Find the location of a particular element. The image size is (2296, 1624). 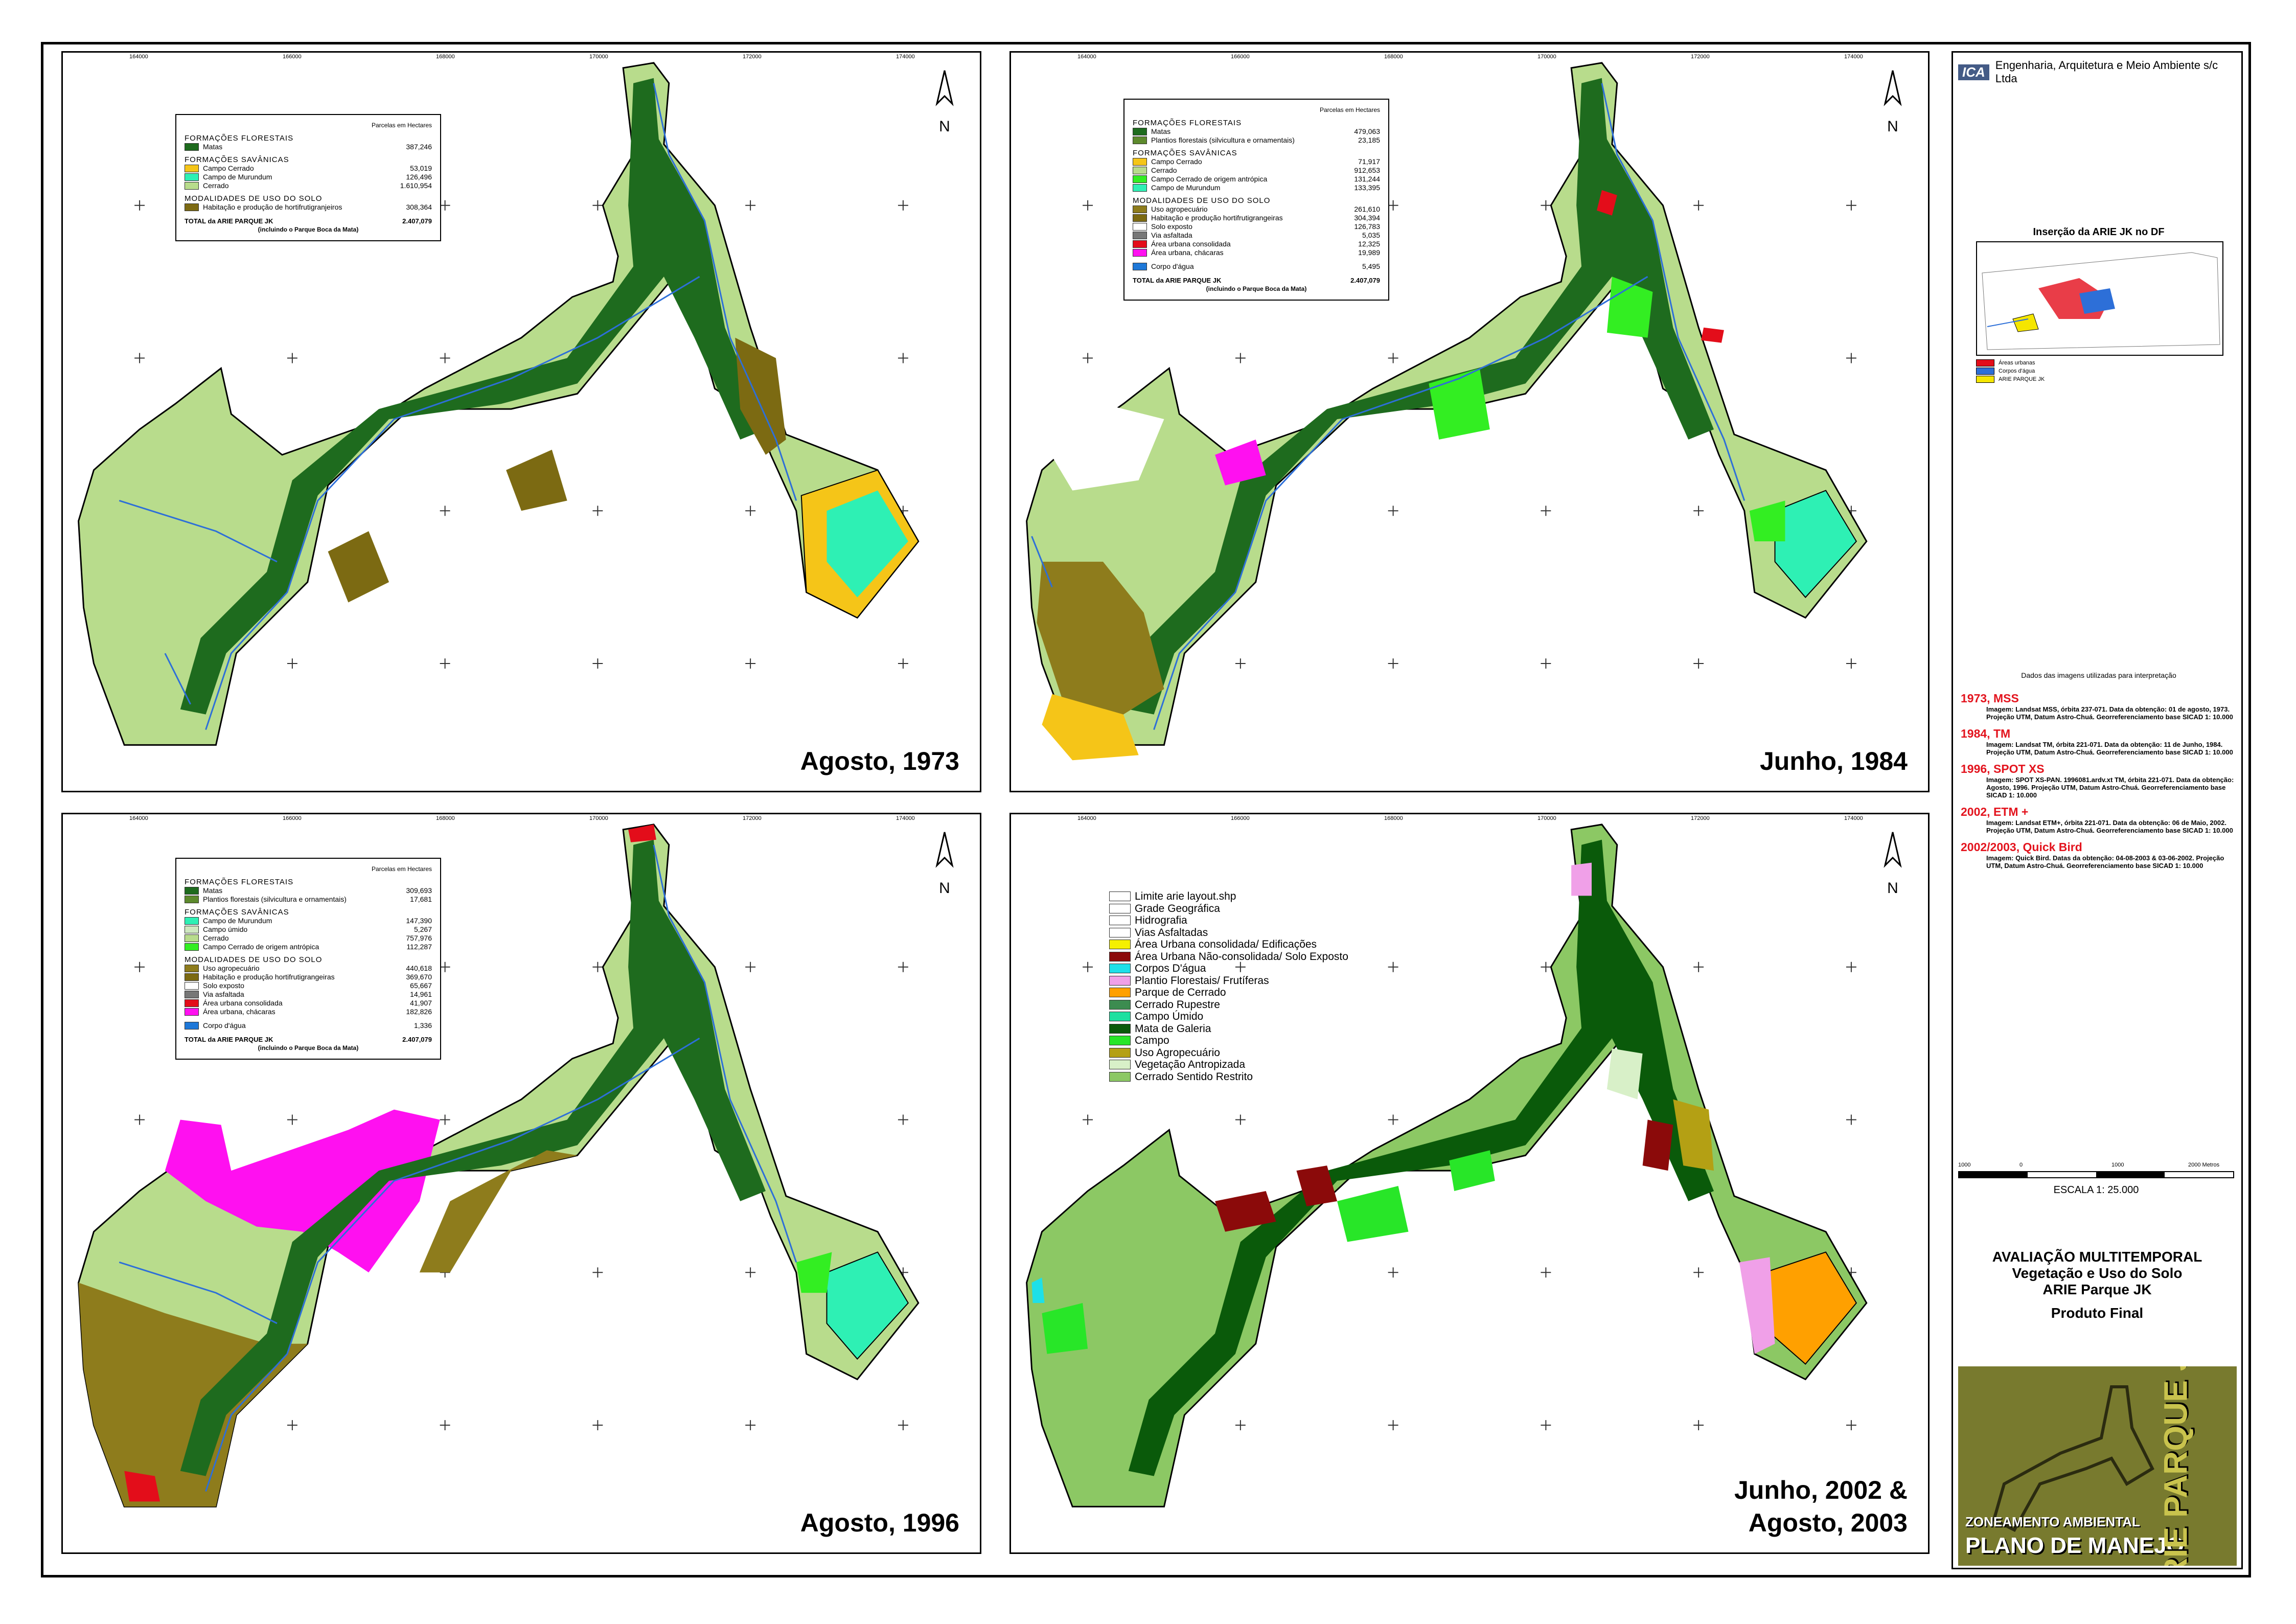

legend-label: Campo Cerrado is located at coordinates (228, 168).